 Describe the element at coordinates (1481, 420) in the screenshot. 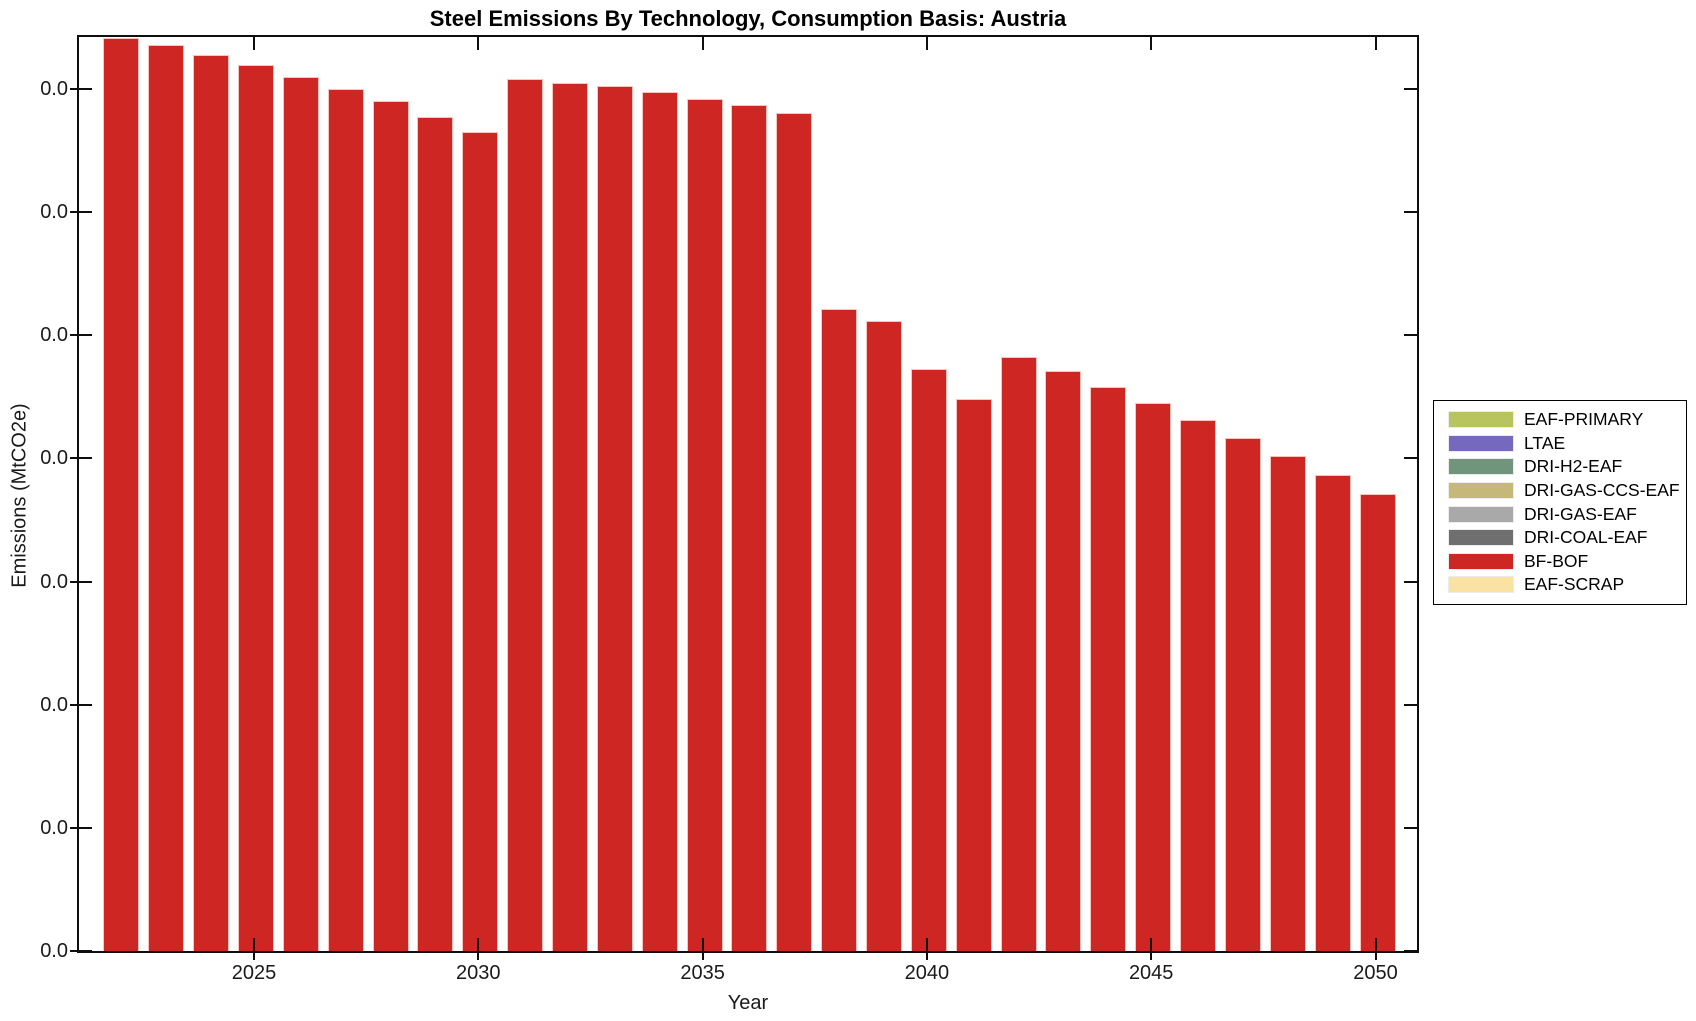

I see `legend-swatch-eaf-primary` at that location.